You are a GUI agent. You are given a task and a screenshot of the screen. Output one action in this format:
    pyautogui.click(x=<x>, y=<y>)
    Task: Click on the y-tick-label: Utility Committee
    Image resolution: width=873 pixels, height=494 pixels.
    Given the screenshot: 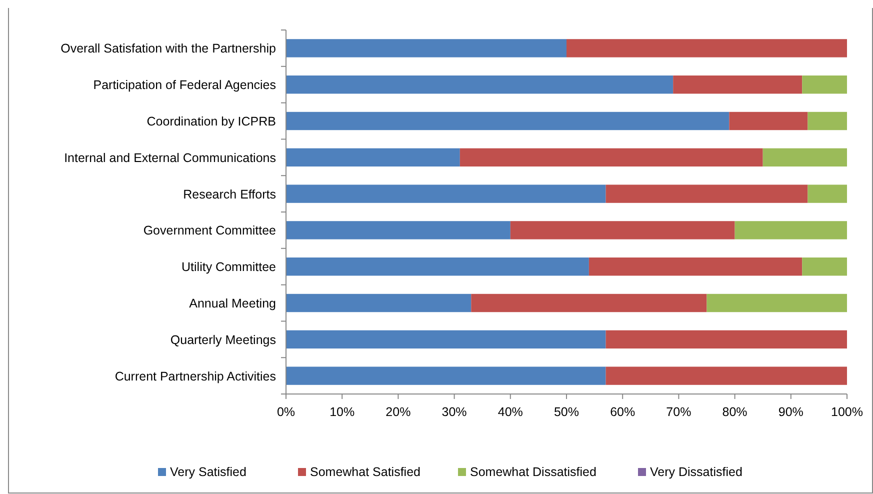 What is the action you would take?
    pyautogui.click(x=229, y=267)
    